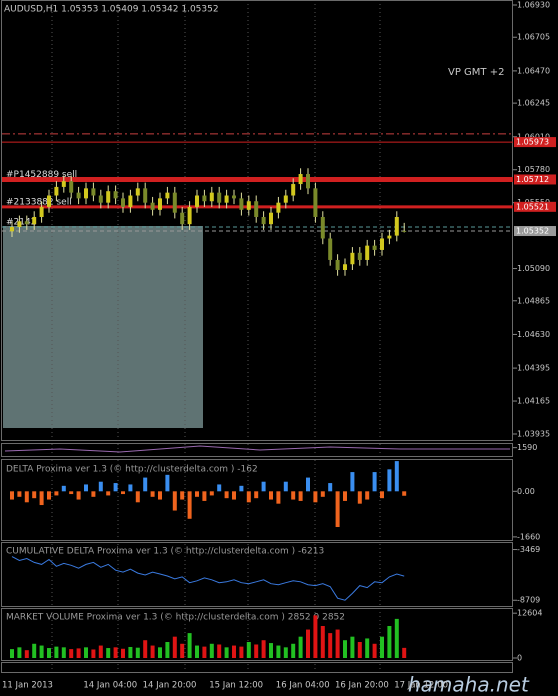  Describe the element at coordinates (533, 70) in the screenshot. I see `y-tick-label: 1.06470` at that location.